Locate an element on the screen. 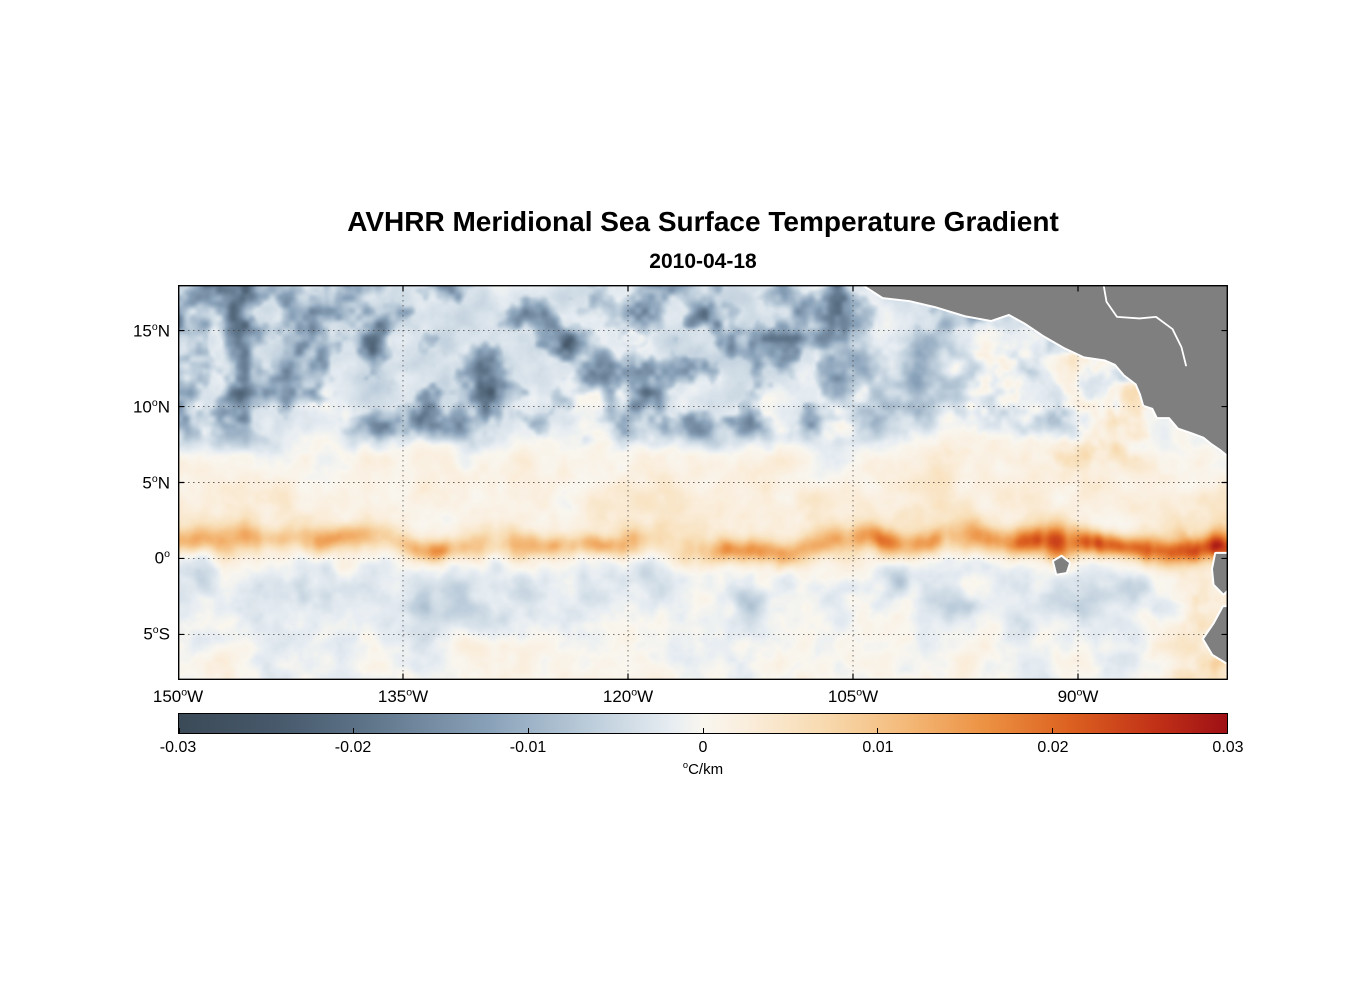  colorbar-tick-label: 0.01 is located at coordinates (878, 747).